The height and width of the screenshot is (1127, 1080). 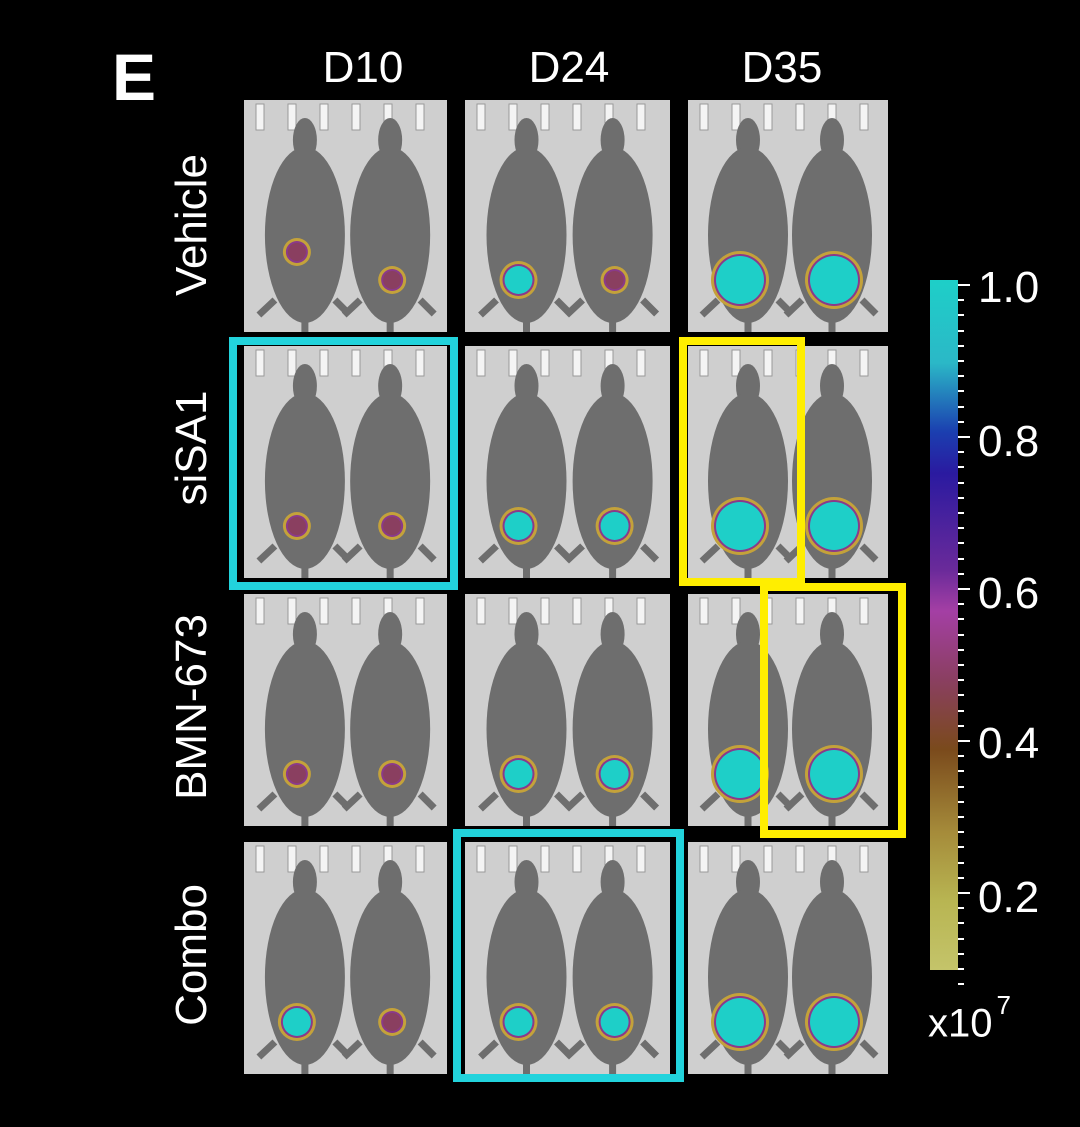 I want to click on panel-letter: E, so click(x=134, y=77).